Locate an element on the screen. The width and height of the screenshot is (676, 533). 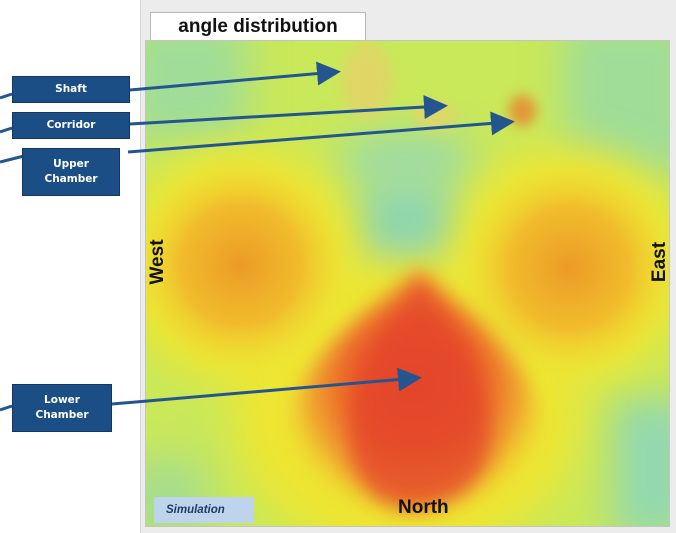
callout-corridor-label: Corridor is located at coordinates (71, 124).